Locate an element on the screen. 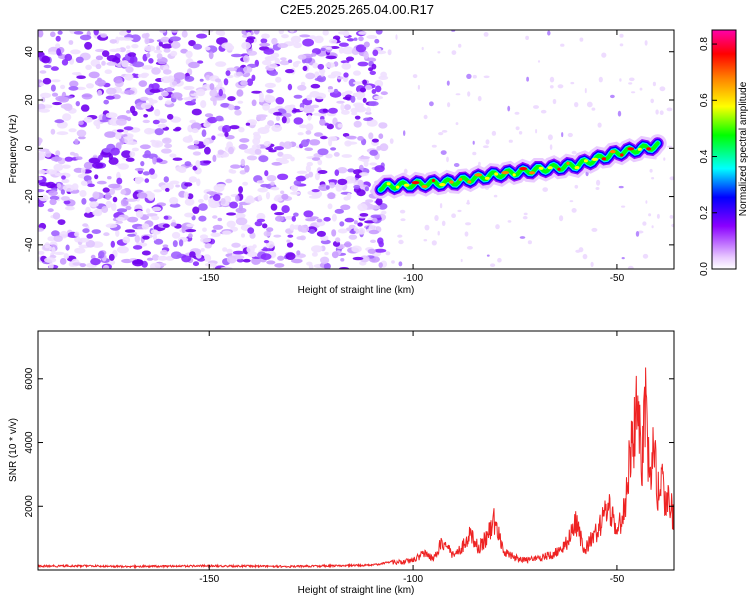 The width and height of the screenshot is (750, 600). y-tick-label: 0 is located at coordinates (29, 148).